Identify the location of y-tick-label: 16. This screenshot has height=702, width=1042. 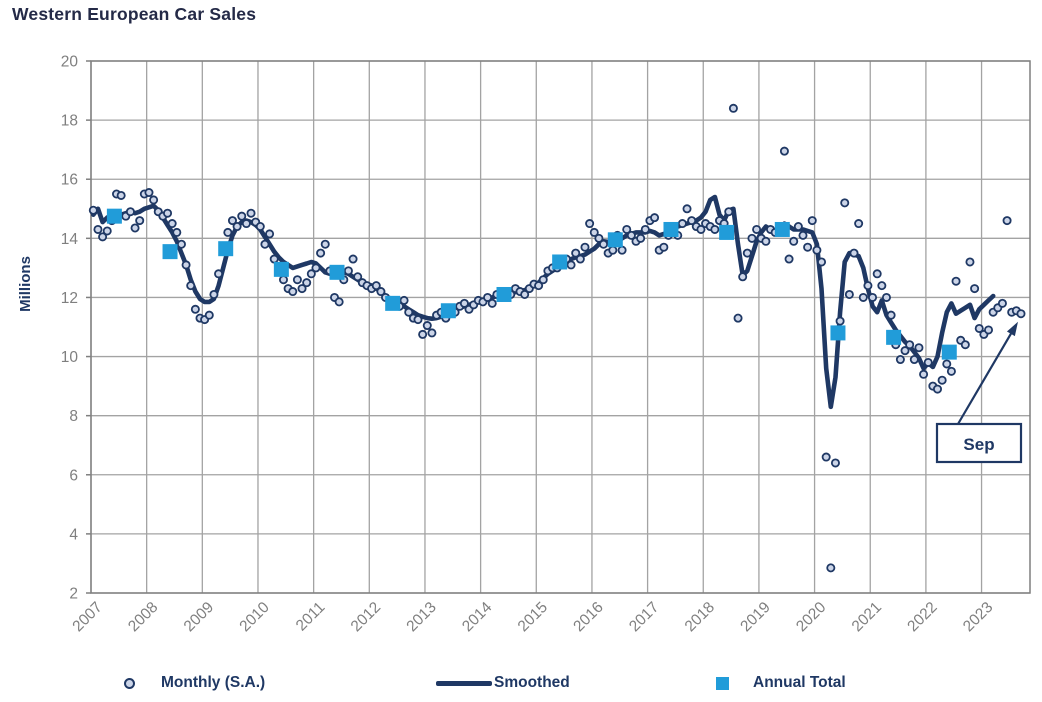
(69, 180).